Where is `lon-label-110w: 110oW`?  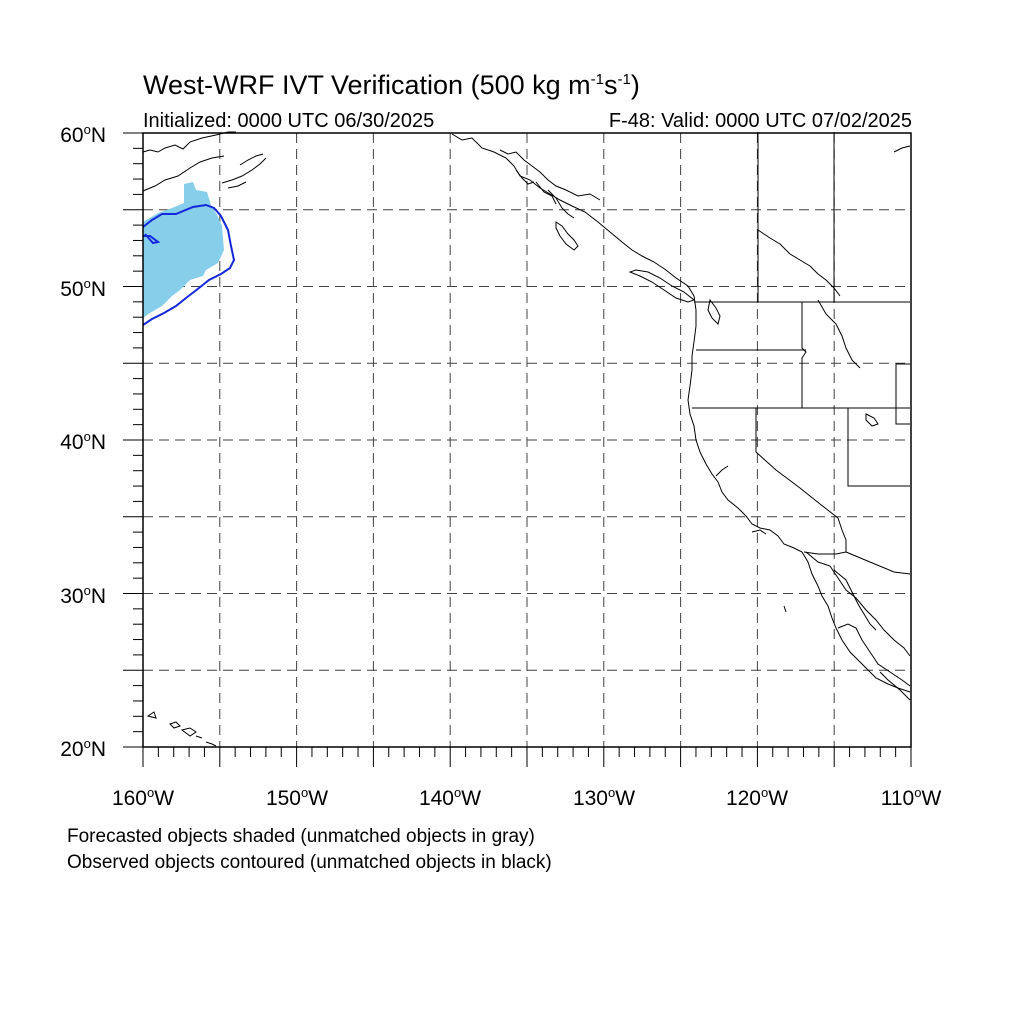 lon-label-110w: 110oW is located at coordinates (911, 797).